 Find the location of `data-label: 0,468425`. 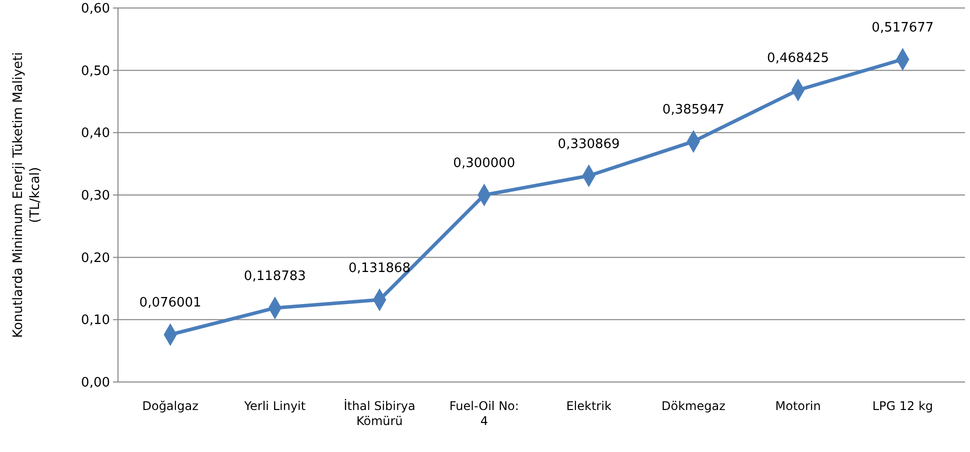

data-label: 0,468425 is located at coordinates (798, 58).